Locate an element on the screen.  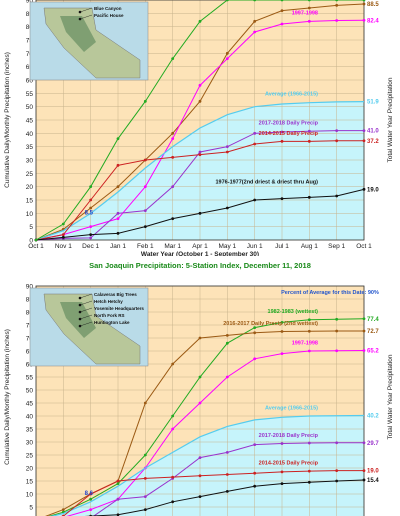
series-total-label: 40.2 is located at coordinates (373, 416).